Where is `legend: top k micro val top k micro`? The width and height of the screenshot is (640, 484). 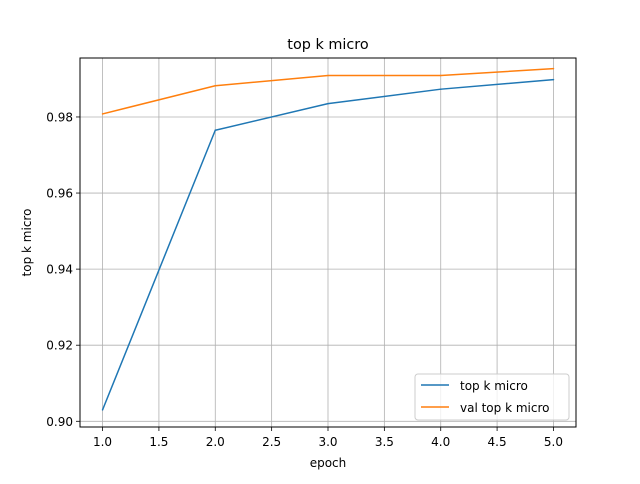 legend: top k micro val top k micro is located at coordinates (492, 397).